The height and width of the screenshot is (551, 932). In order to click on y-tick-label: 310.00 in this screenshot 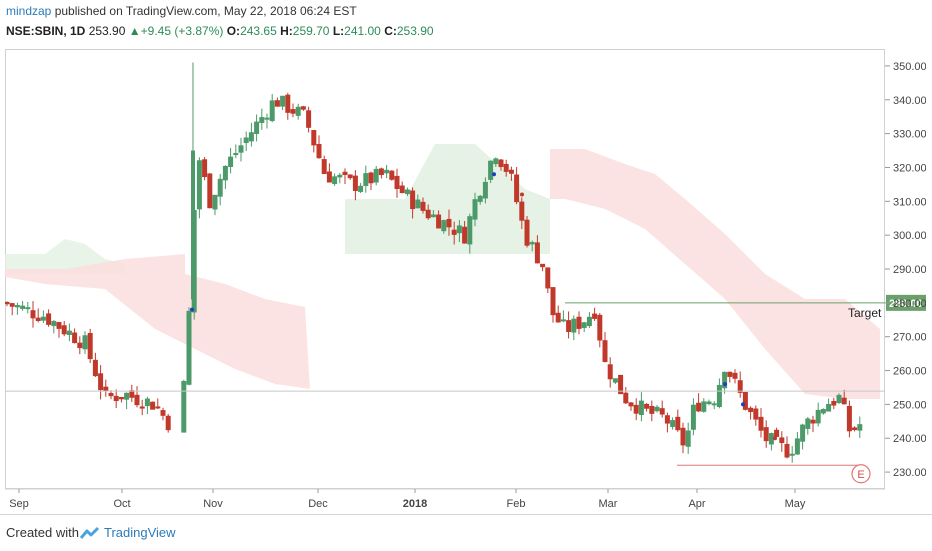, I will do `click(909, 202)`.